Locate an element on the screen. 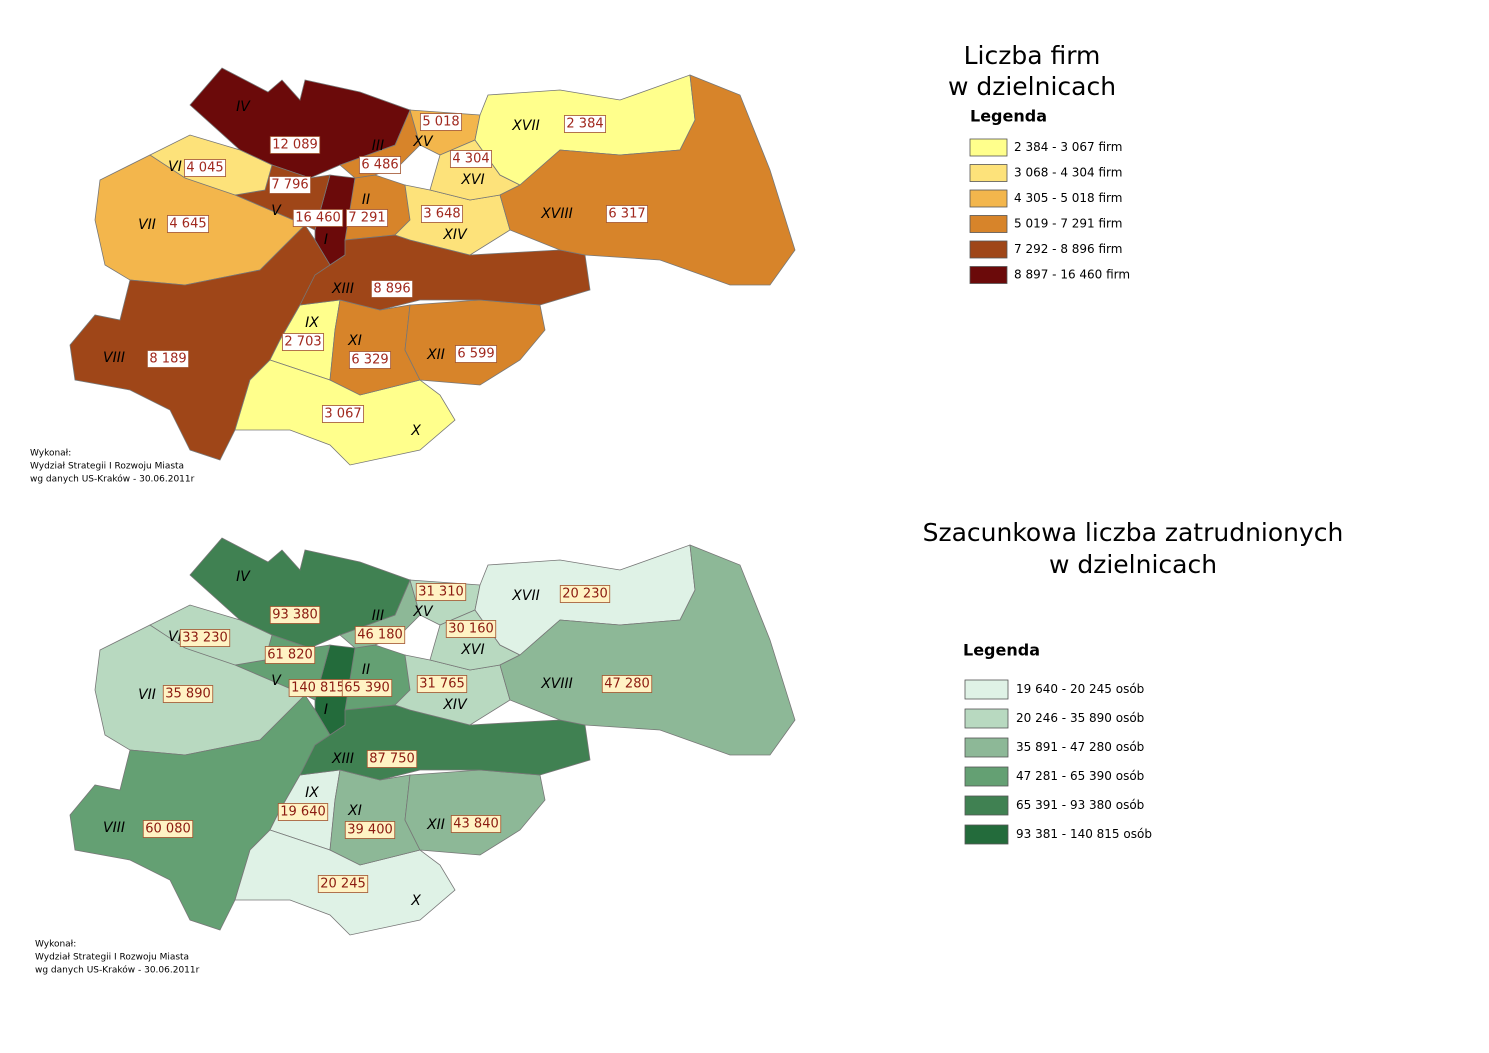 The image size is (1489, 1053). value-label: 6 599 is located at coordinates (476, 354).